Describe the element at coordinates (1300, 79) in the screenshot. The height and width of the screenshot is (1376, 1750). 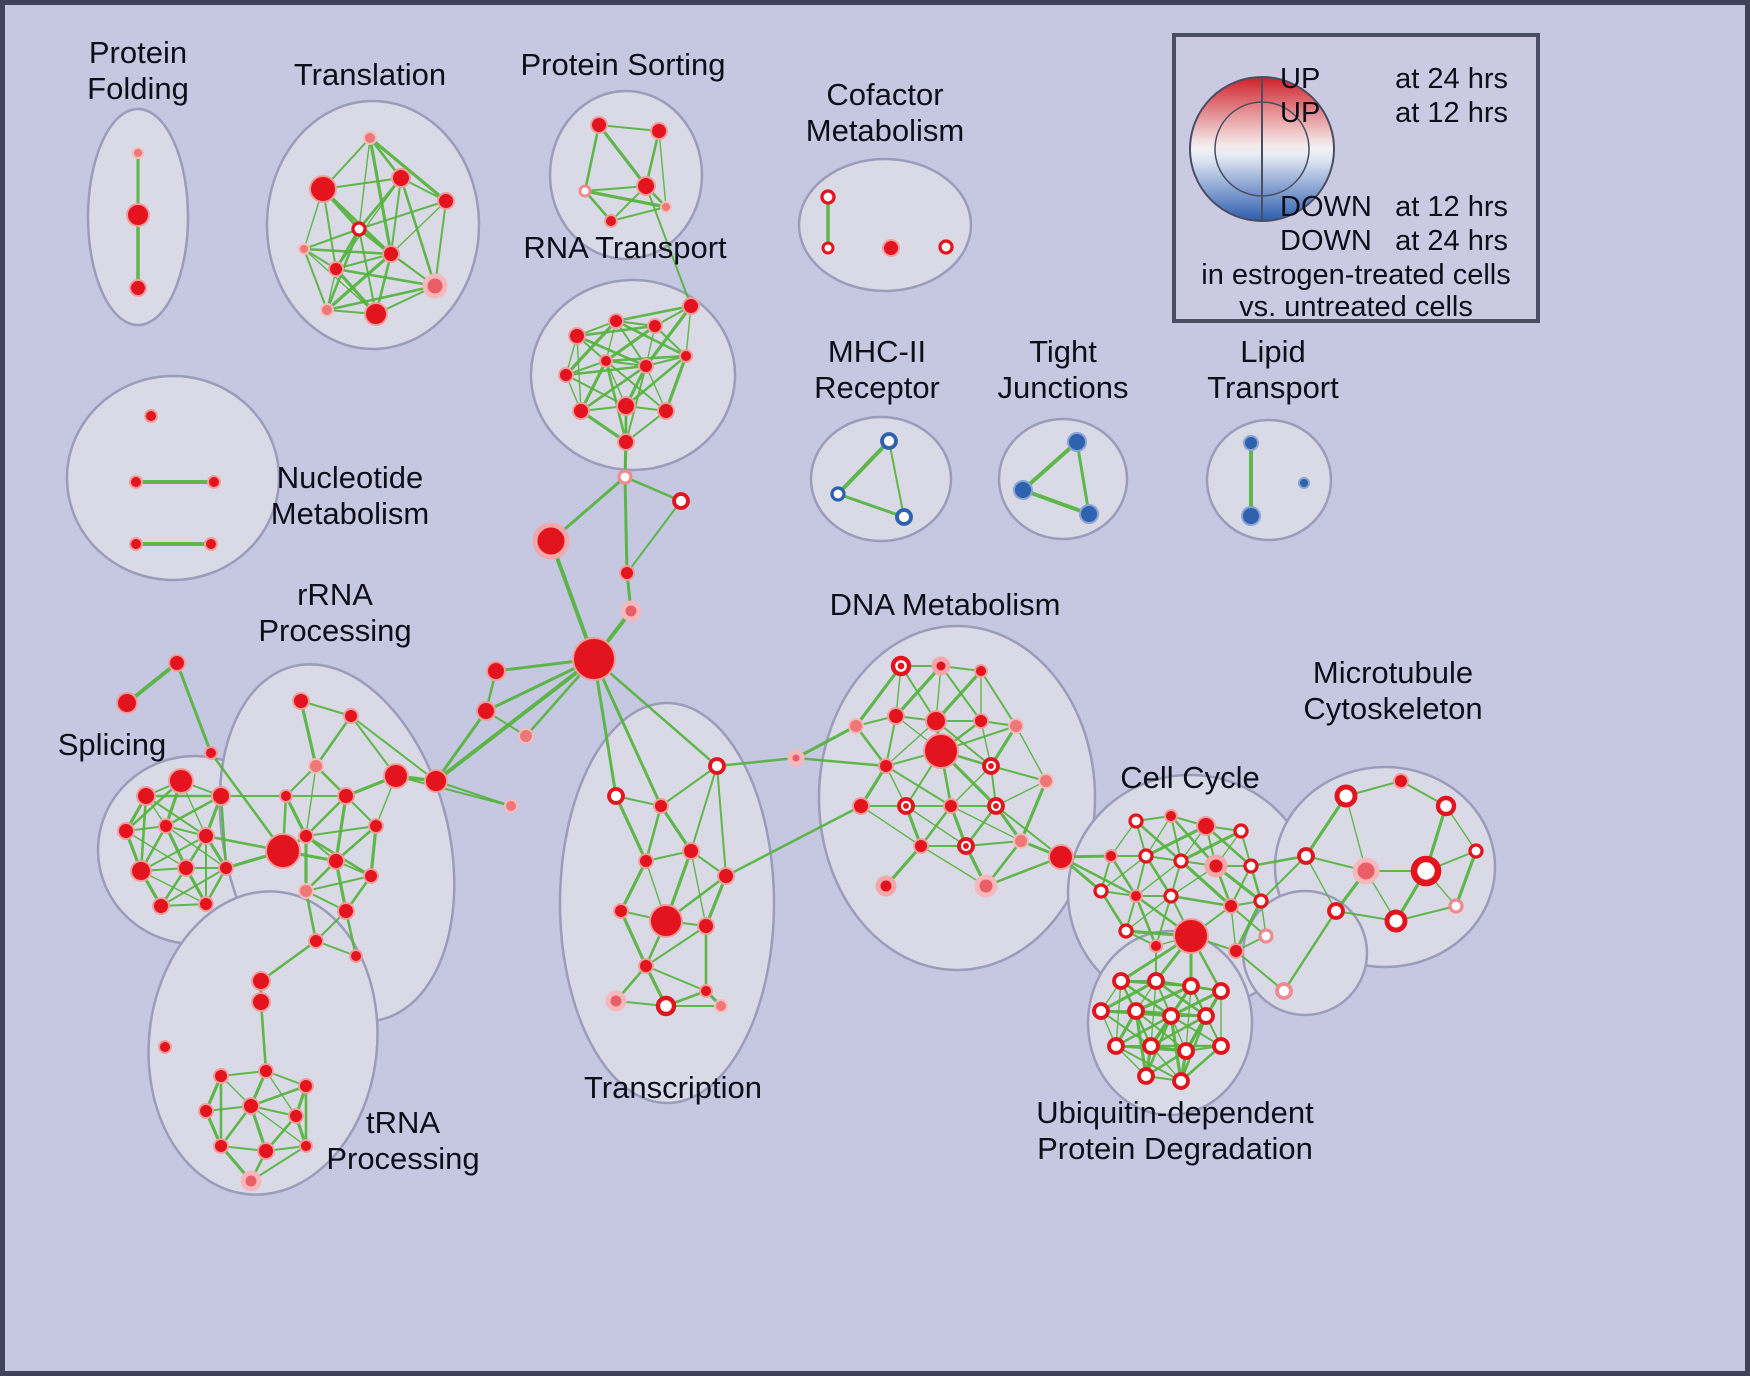
I see `legend-label-up-24: UP` at that location.